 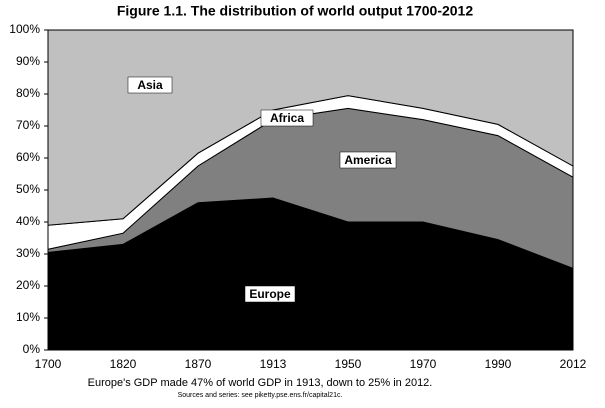 I want to click on y-tick-label: 80%, so click(x=28, y=93).